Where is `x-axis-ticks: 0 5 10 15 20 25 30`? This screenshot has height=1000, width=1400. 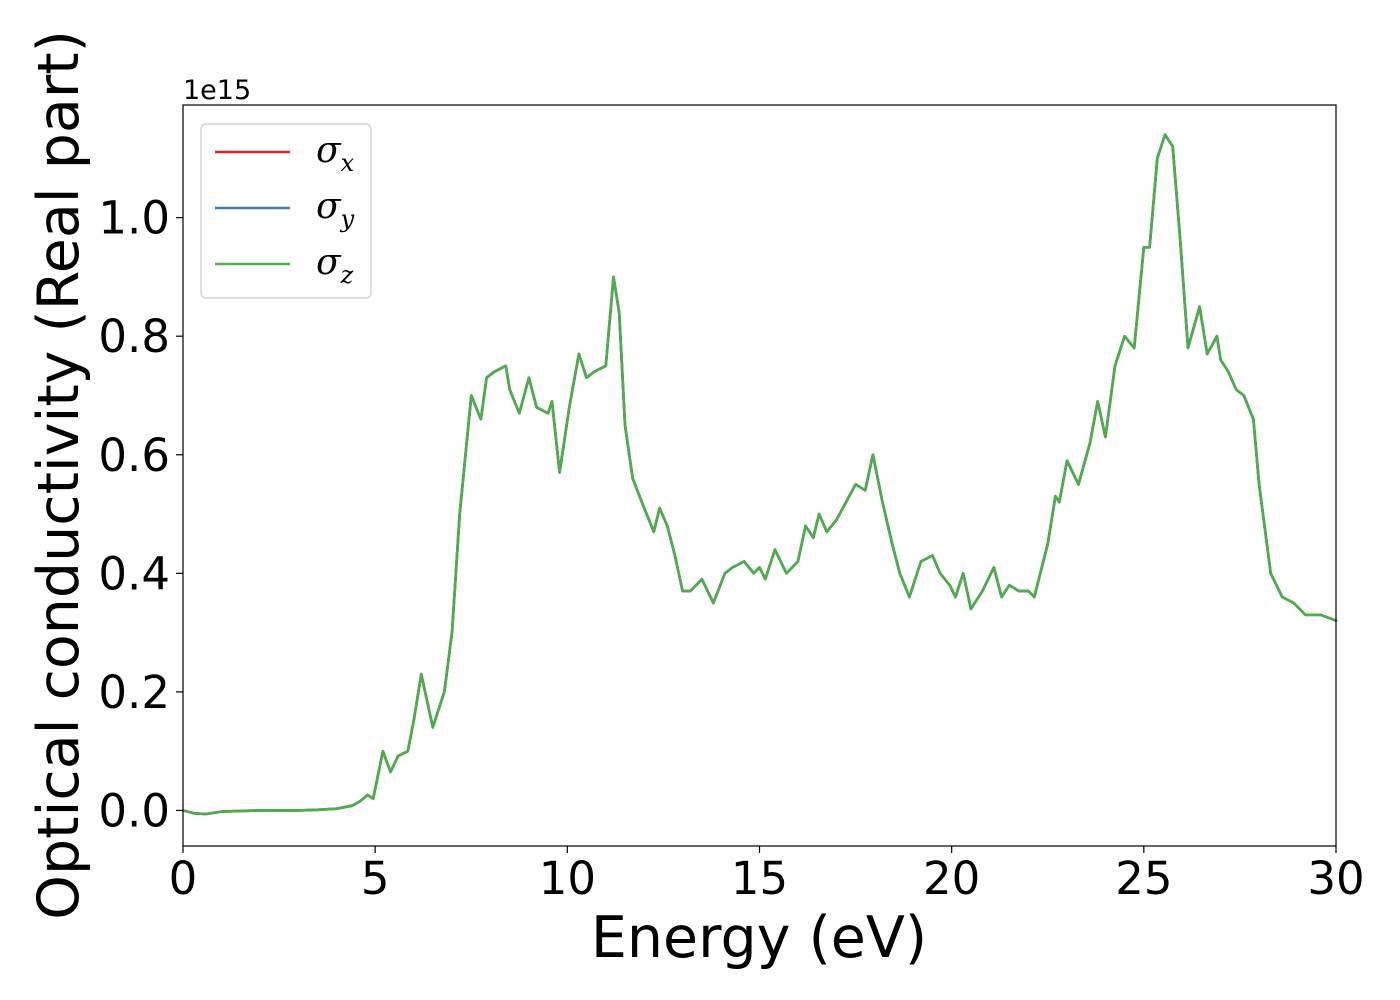
x-axis-ticks: 0 5 10 15 20 25 30 is located at coordinates (767, 875).